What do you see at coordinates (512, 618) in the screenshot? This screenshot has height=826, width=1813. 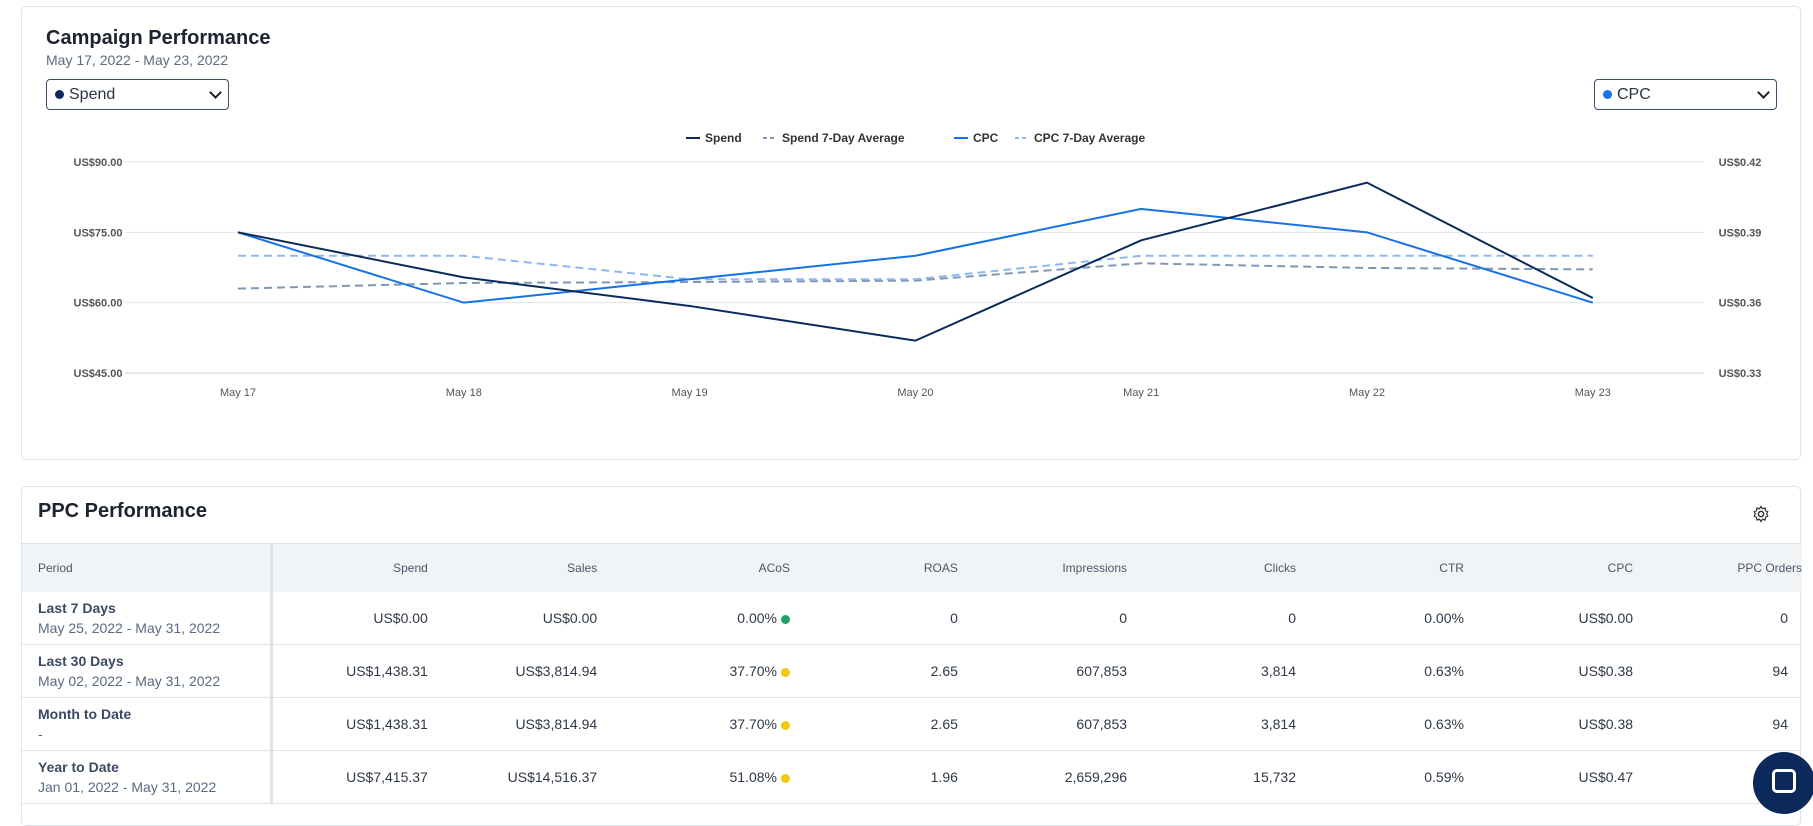 I see `sales-cell: US$0.00` at bounding box center [512, 618].